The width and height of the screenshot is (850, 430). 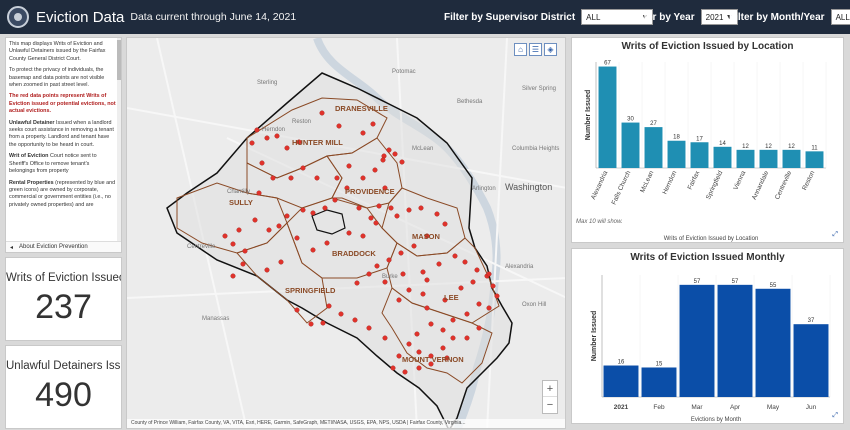 I want to click on category-tick-label: Apr, so click(x=735, y=407).